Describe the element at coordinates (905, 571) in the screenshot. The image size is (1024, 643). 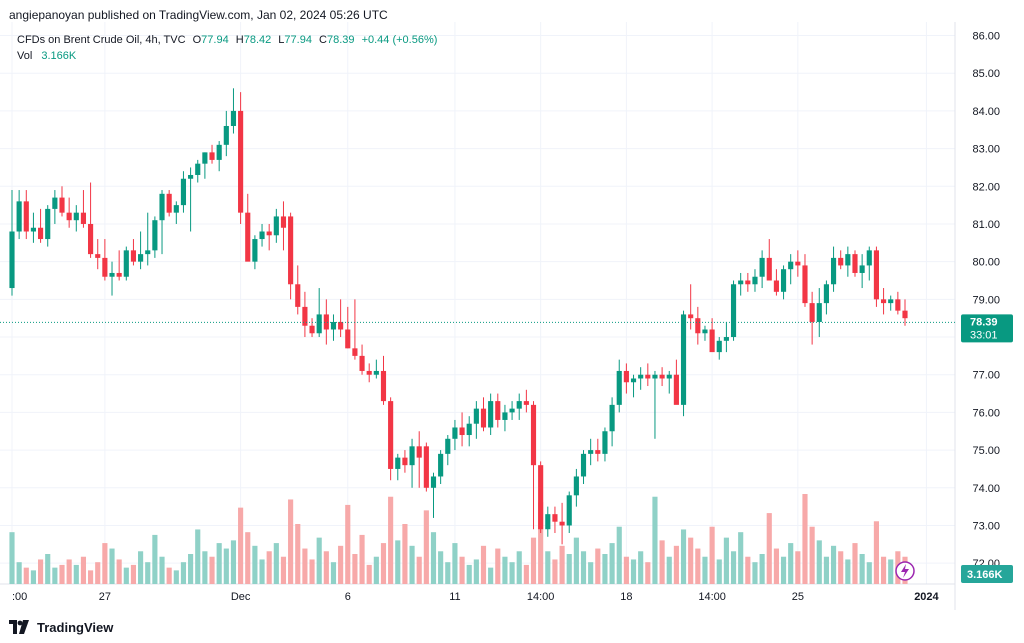
I see `flash-icon` at that location.